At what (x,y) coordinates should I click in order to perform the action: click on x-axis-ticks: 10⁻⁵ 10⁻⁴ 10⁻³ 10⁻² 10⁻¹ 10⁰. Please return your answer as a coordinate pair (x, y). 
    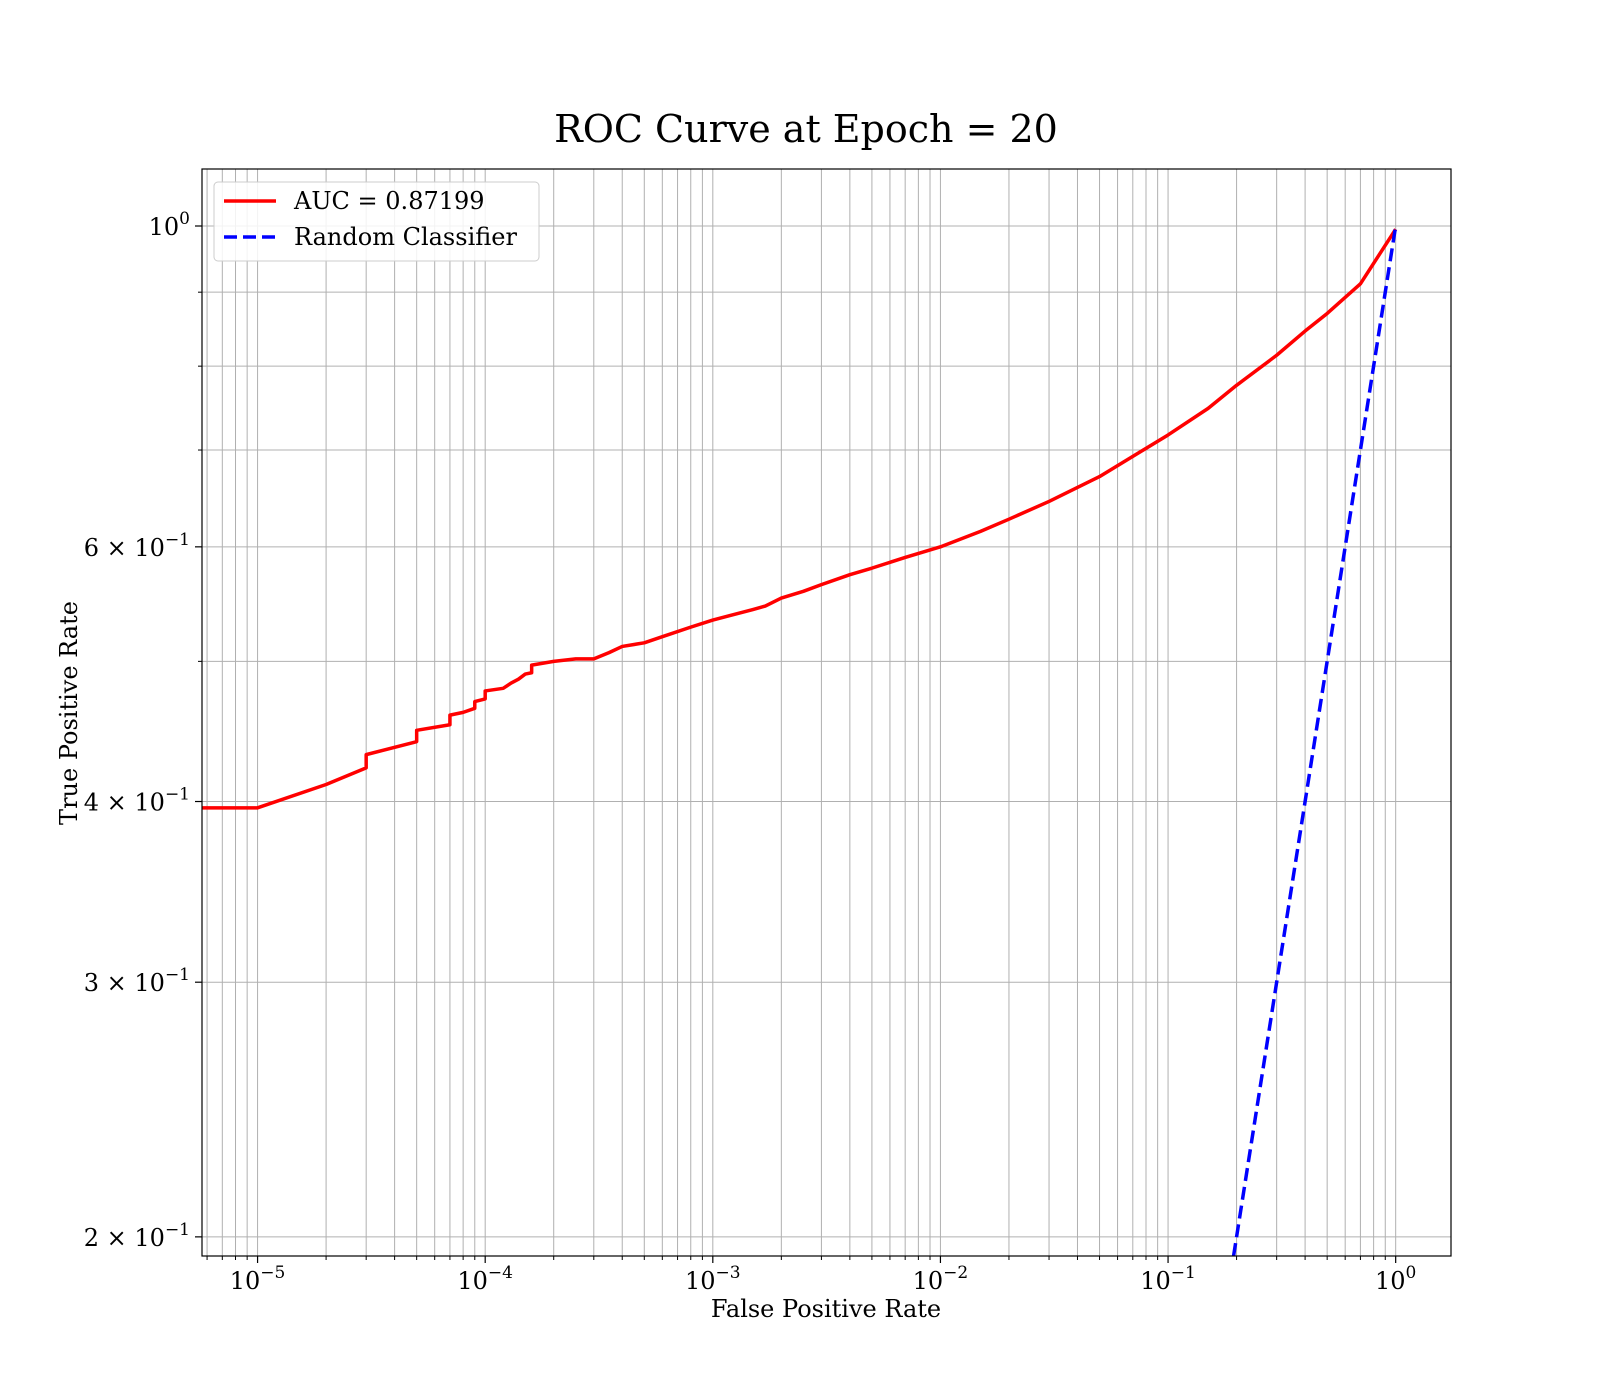
    Looking at the image, I should click on (811, 1275).